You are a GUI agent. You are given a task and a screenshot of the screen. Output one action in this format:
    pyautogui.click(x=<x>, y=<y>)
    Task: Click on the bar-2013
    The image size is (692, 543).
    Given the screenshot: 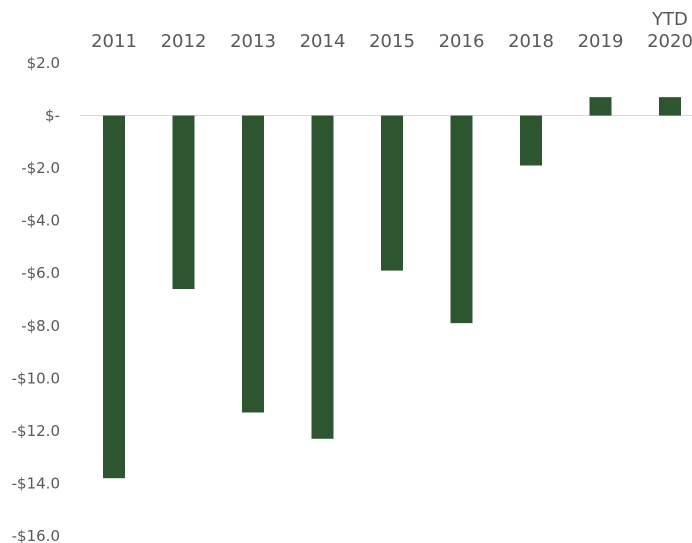 What is the action you would take?
    pyautogui.click(x=253, y=264)
    